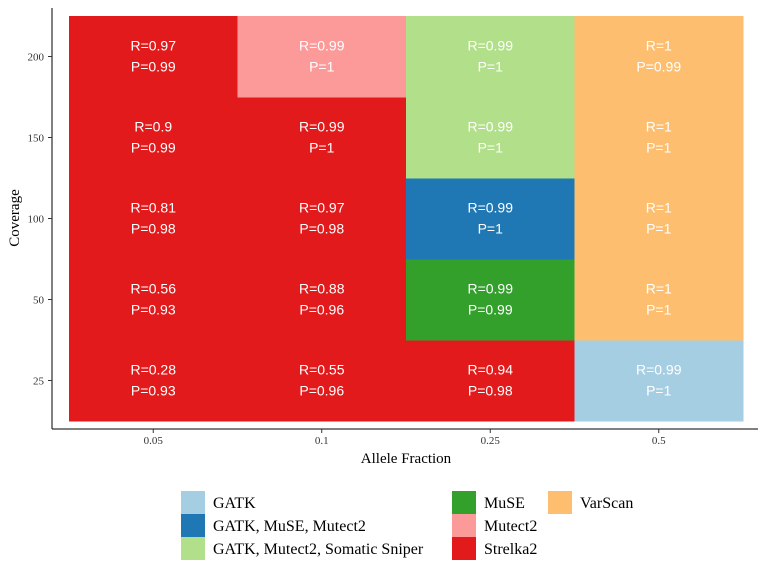 This screenshot has height=576, width=768. What do you see at coordinates (153, 289) in the screenshot?
I see `cell-recall-label: R=0.56` at bounding box center [153, 289].